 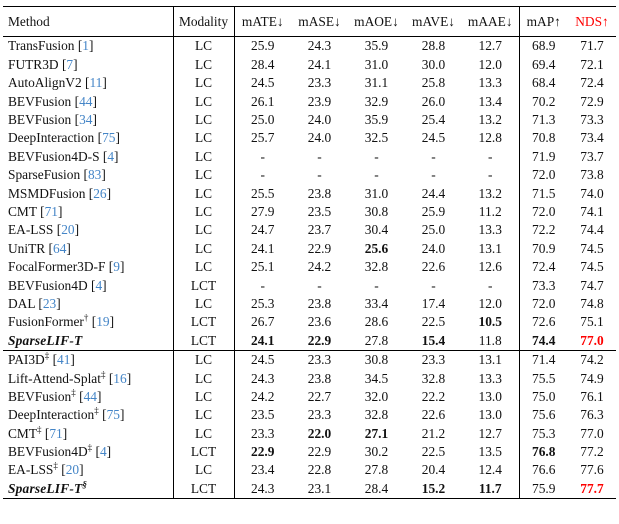 I want to click on map-value-cell: 75.6, so click(x=543, y=415).